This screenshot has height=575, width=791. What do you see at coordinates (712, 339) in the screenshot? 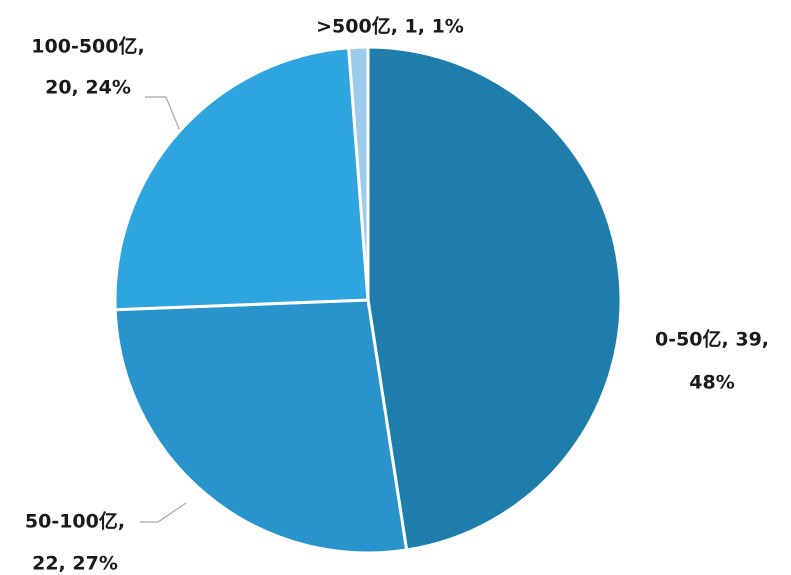
I see `data-label: 0-50亿, 39,` at bounding box center [712, 339].